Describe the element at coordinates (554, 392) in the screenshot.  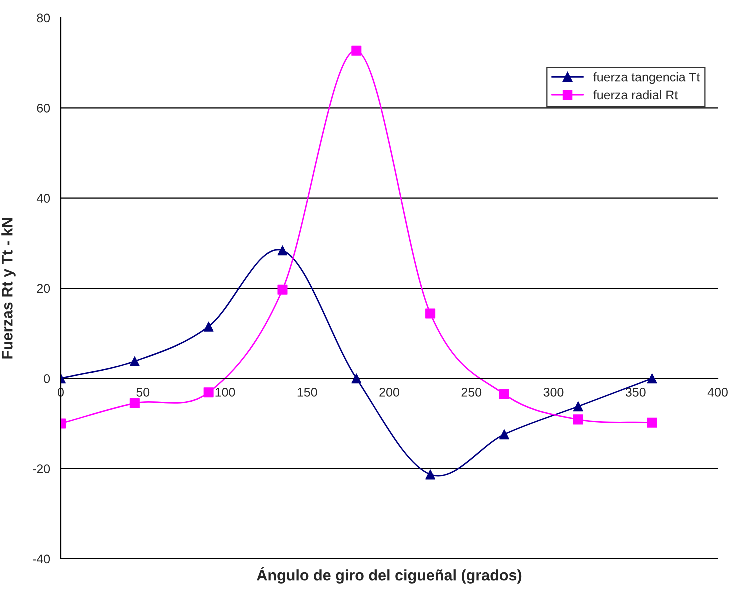
I see `x-tick-label: 300` at that location.